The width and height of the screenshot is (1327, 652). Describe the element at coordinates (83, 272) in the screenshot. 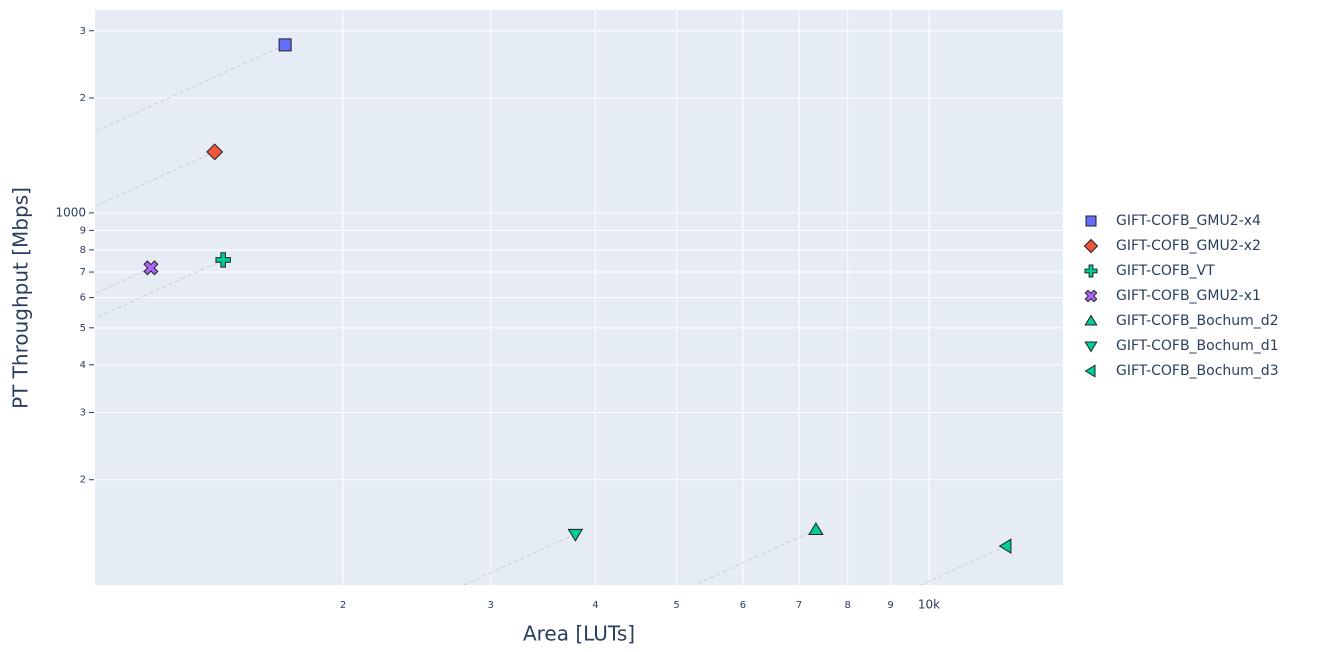

I see `y-tick-label: 7` at that location.